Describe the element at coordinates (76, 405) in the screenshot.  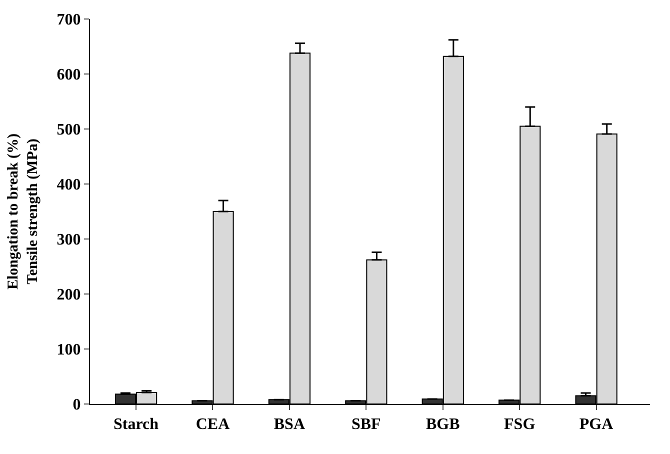
I see `y-tick-label: 0` at that location.